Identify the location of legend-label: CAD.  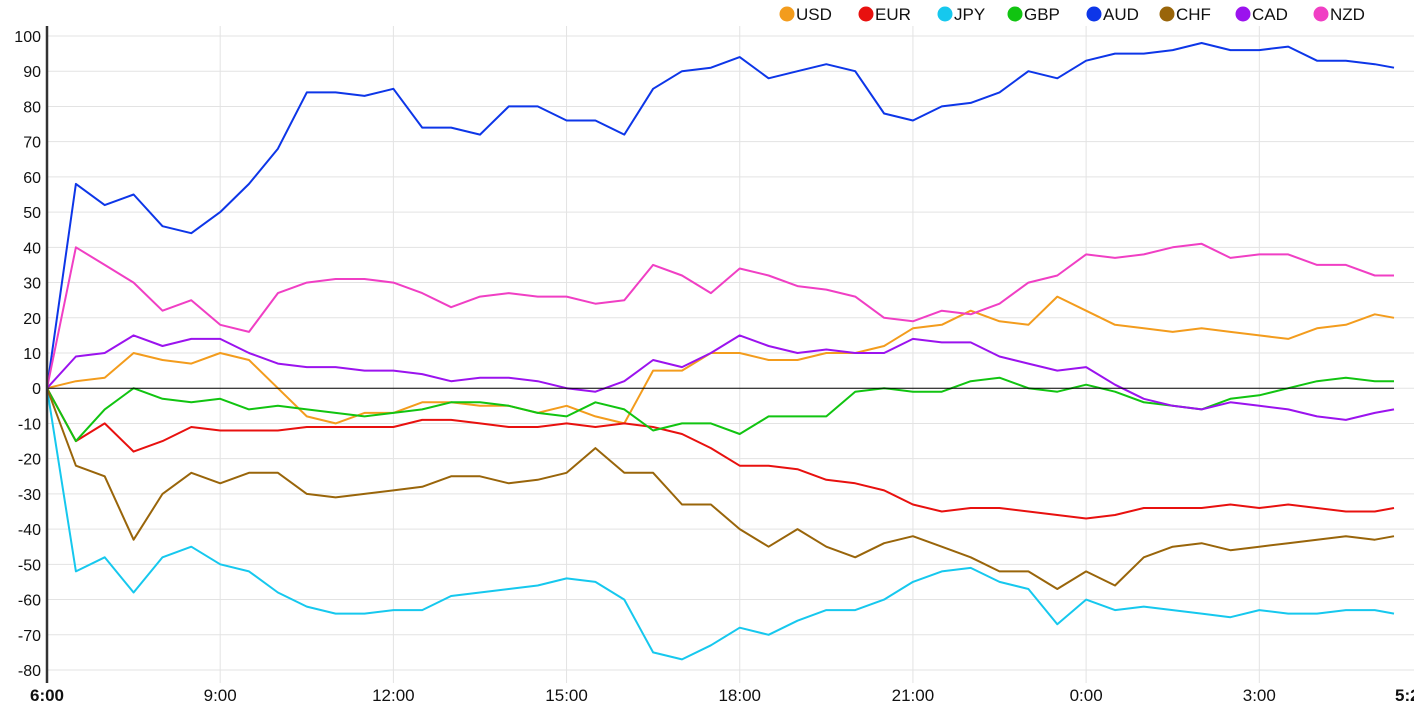
(1270, 14).